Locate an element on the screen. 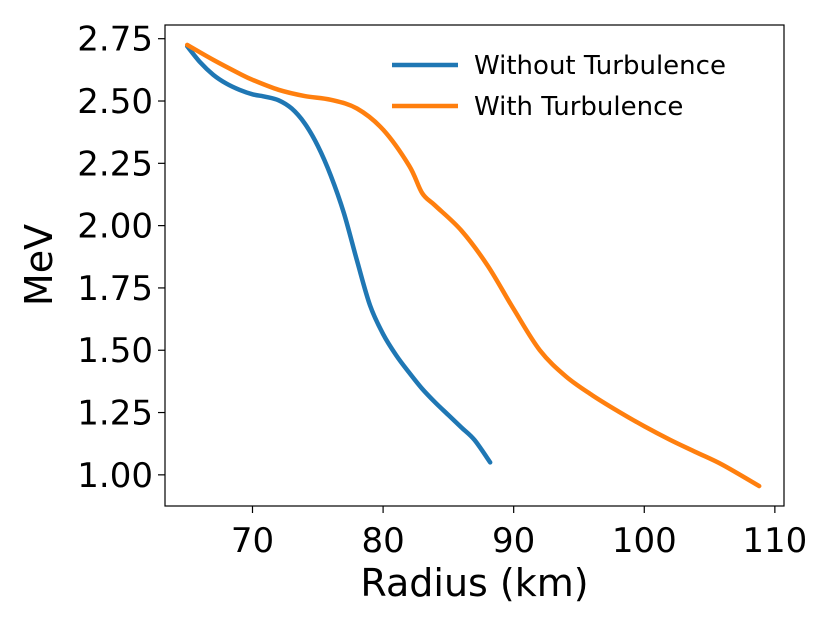  y-tick-label: 2.00 is located at coordinates (115, 227).